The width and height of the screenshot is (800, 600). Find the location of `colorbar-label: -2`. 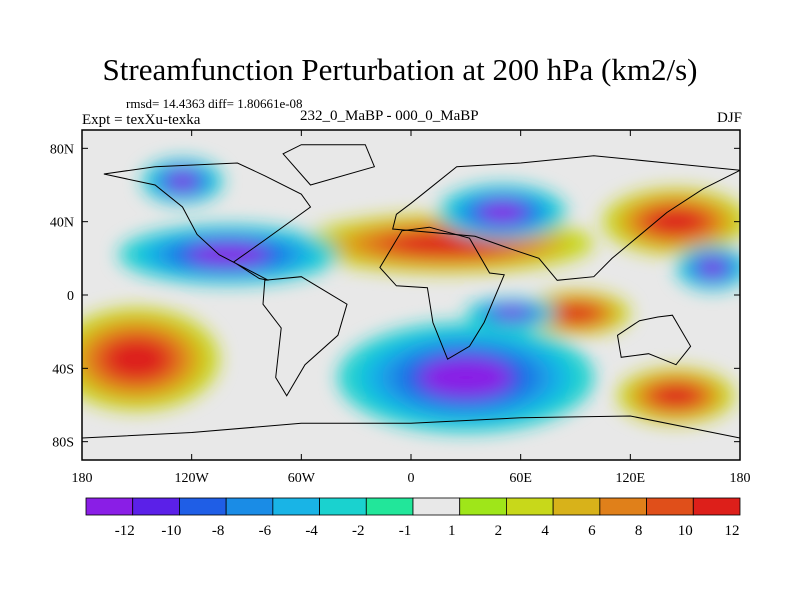

colorbar-label: -2 is located at coordinates (358, 531).